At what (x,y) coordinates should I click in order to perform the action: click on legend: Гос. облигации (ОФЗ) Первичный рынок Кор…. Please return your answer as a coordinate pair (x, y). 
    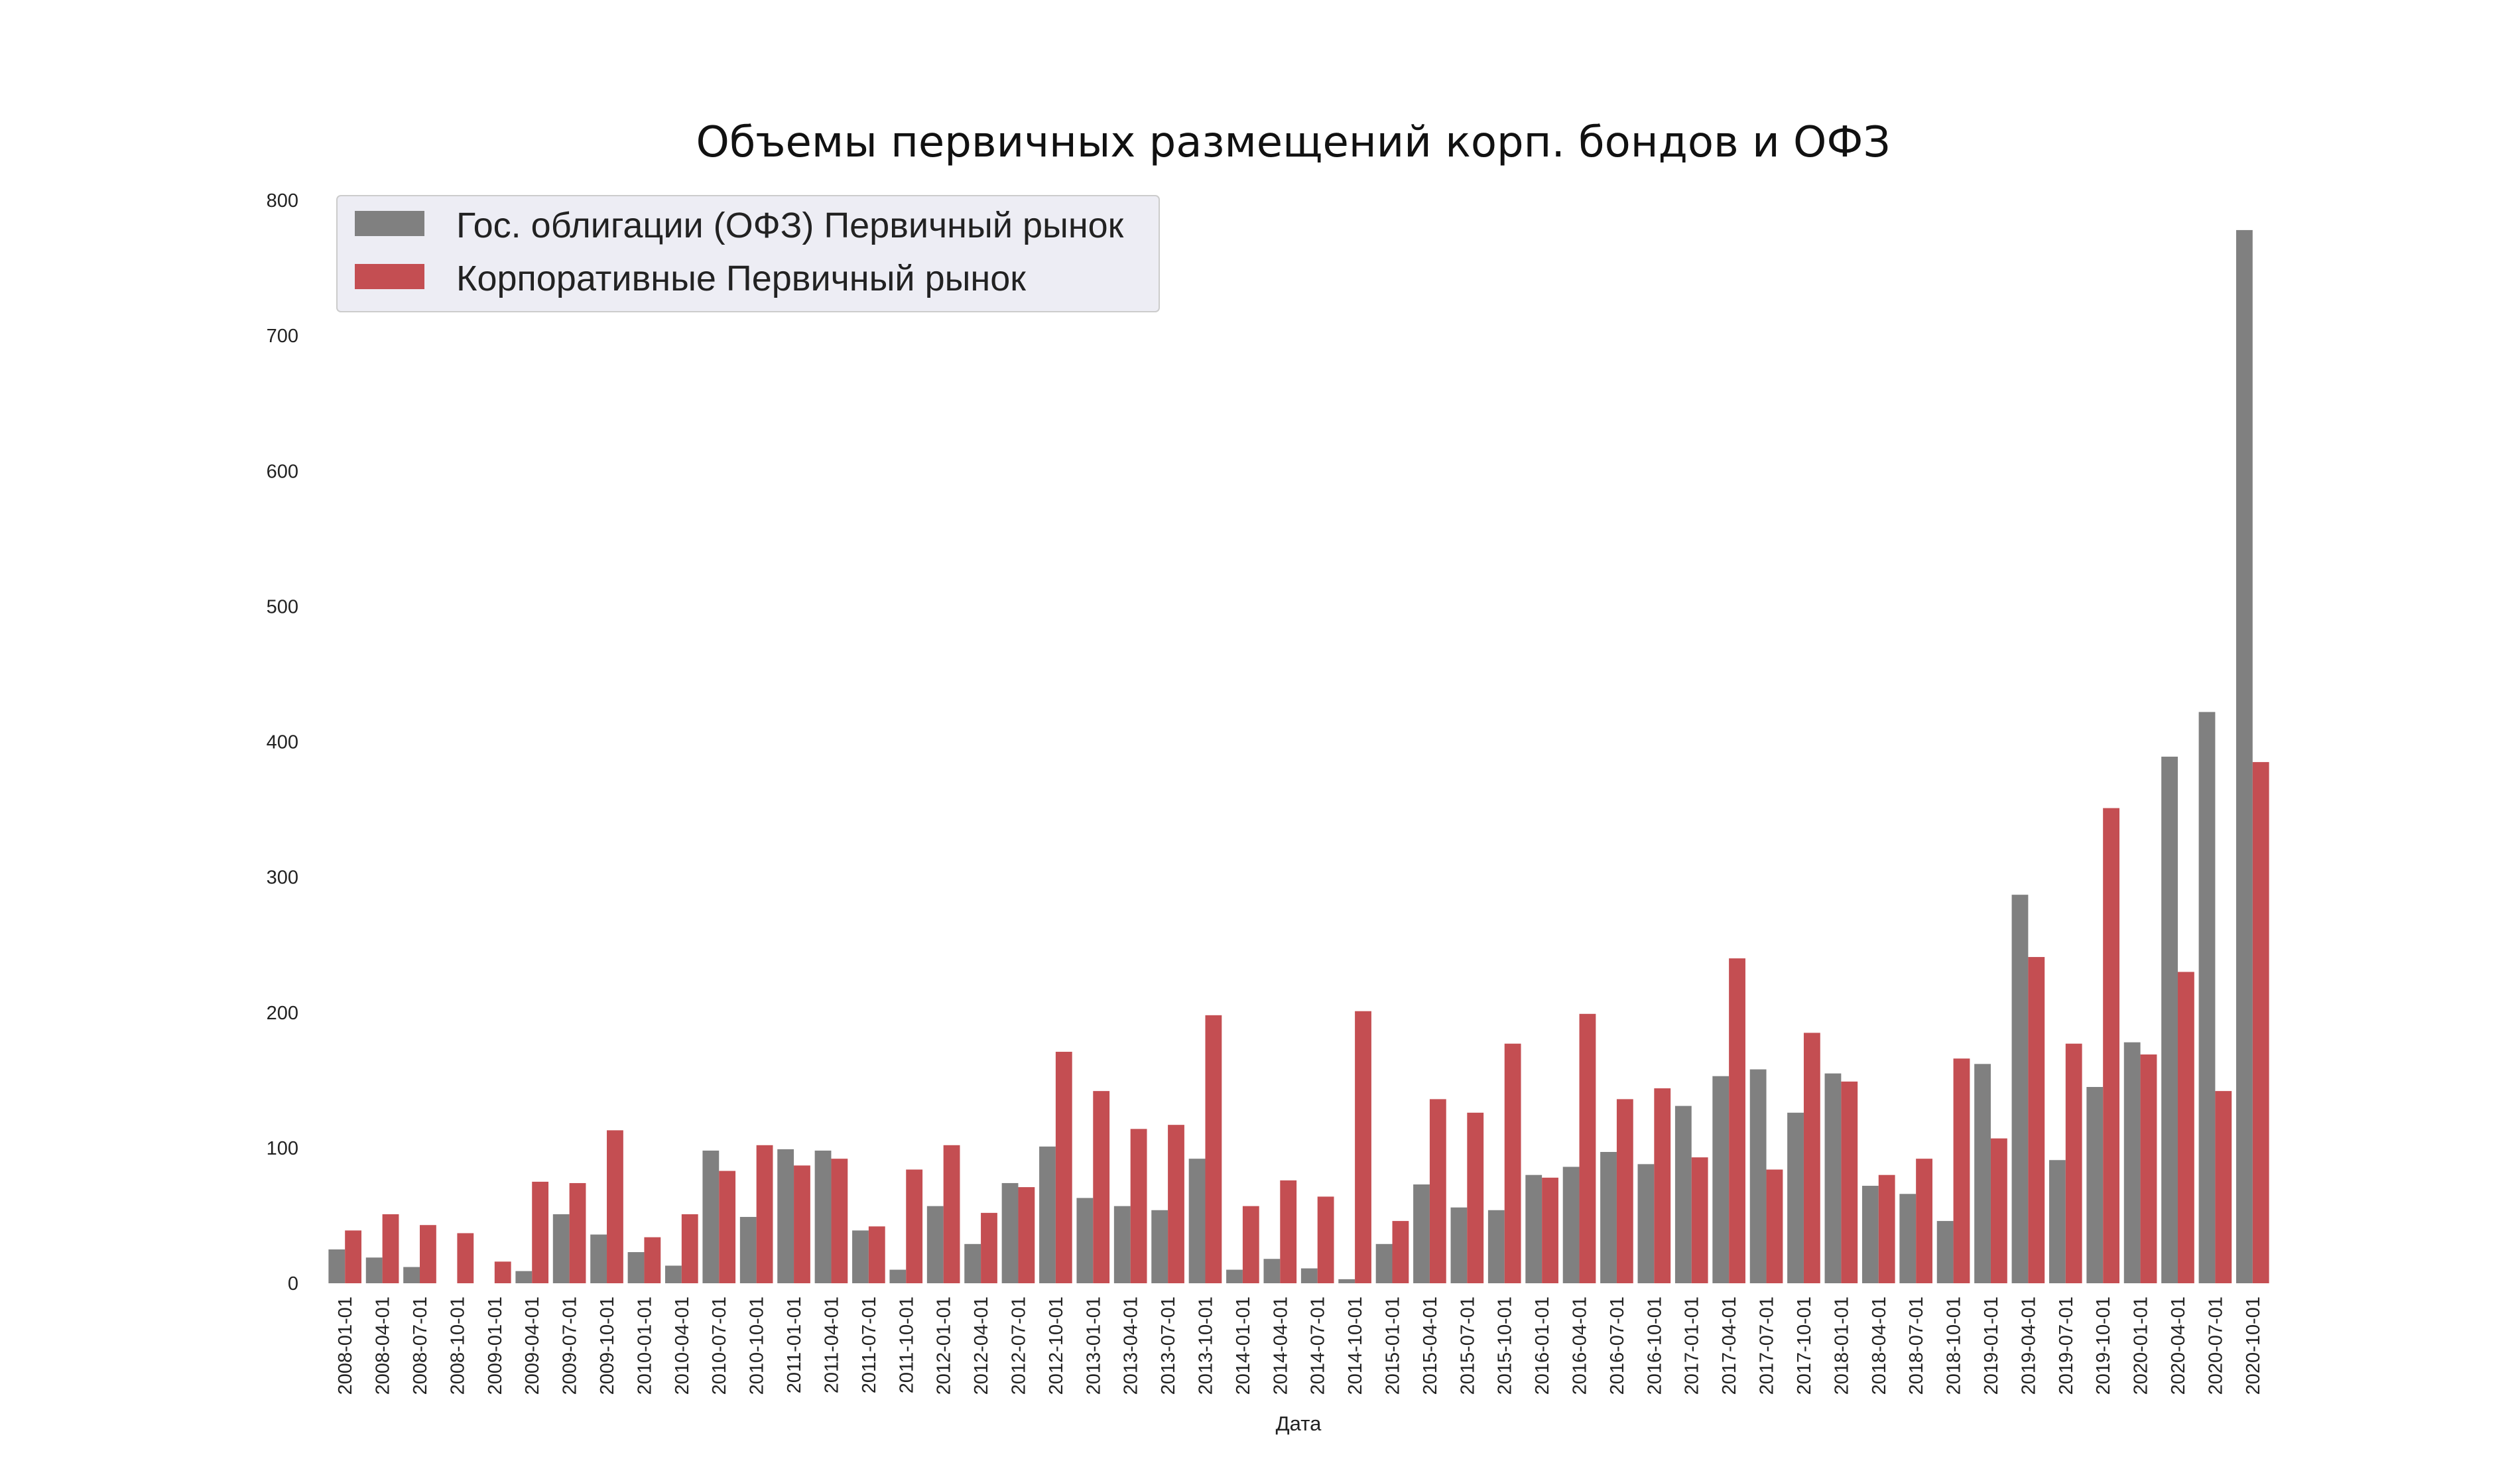
    Looking at the image, I should click on (748, 253).